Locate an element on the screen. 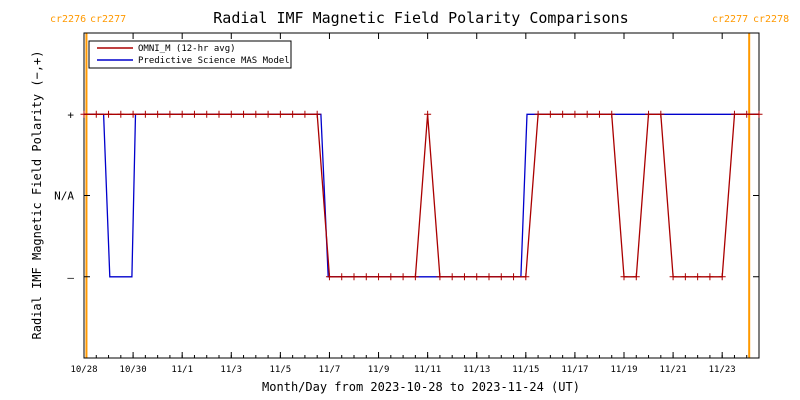 This screenshot has height=400, width=800. x-tick-label-4: 11/5 is located at coordinates (281, 370).